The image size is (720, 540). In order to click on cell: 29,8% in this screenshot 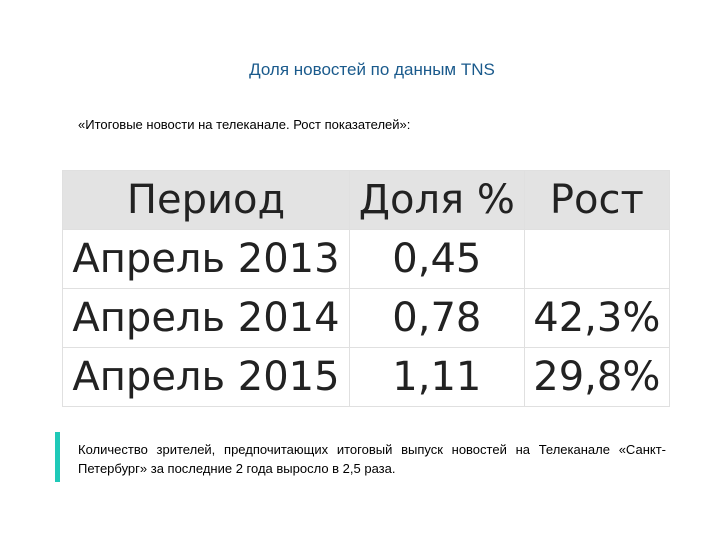, I will do `click(597, 377)`.